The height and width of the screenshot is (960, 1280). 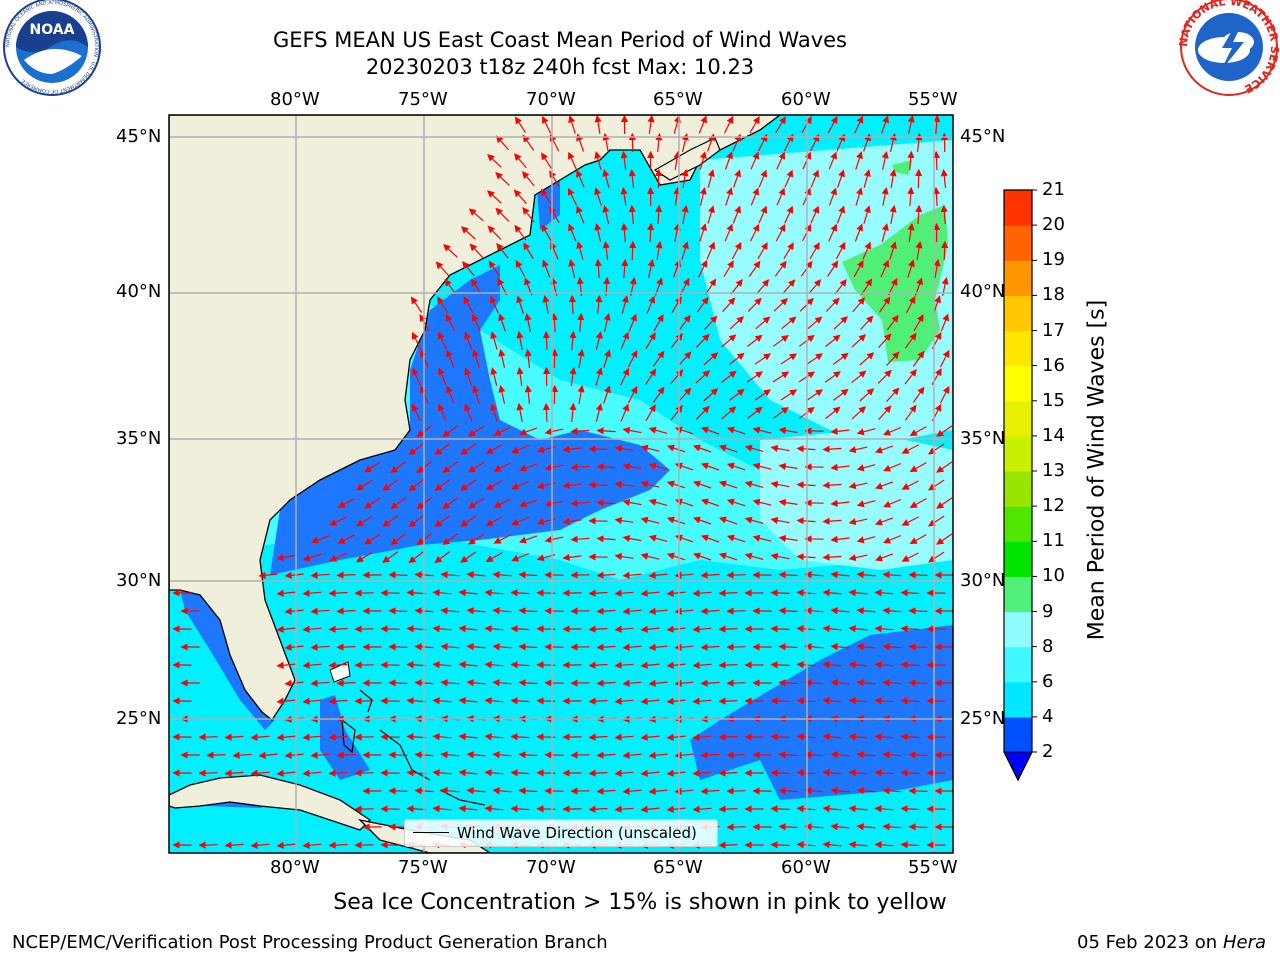 What do you see at coordinates (1018, 664) in the screenshot?
I see `colorbar-swatch` at bounding box center [1018, 664].